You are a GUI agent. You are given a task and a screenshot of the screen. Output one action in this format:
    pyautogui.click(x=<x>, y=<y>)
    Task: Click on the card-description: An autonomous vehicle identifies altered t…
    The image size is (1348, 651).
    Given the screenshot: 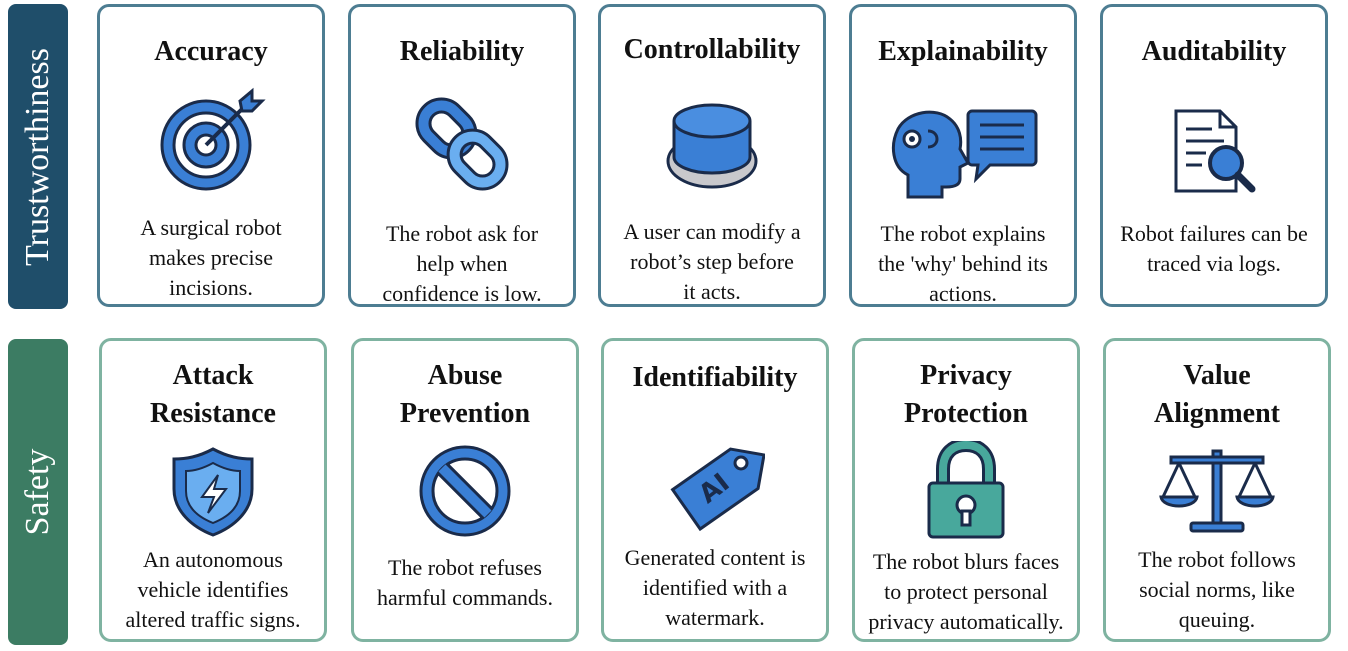 What is the action you would take?
    pyautogui.click(x=213, y=589)
    